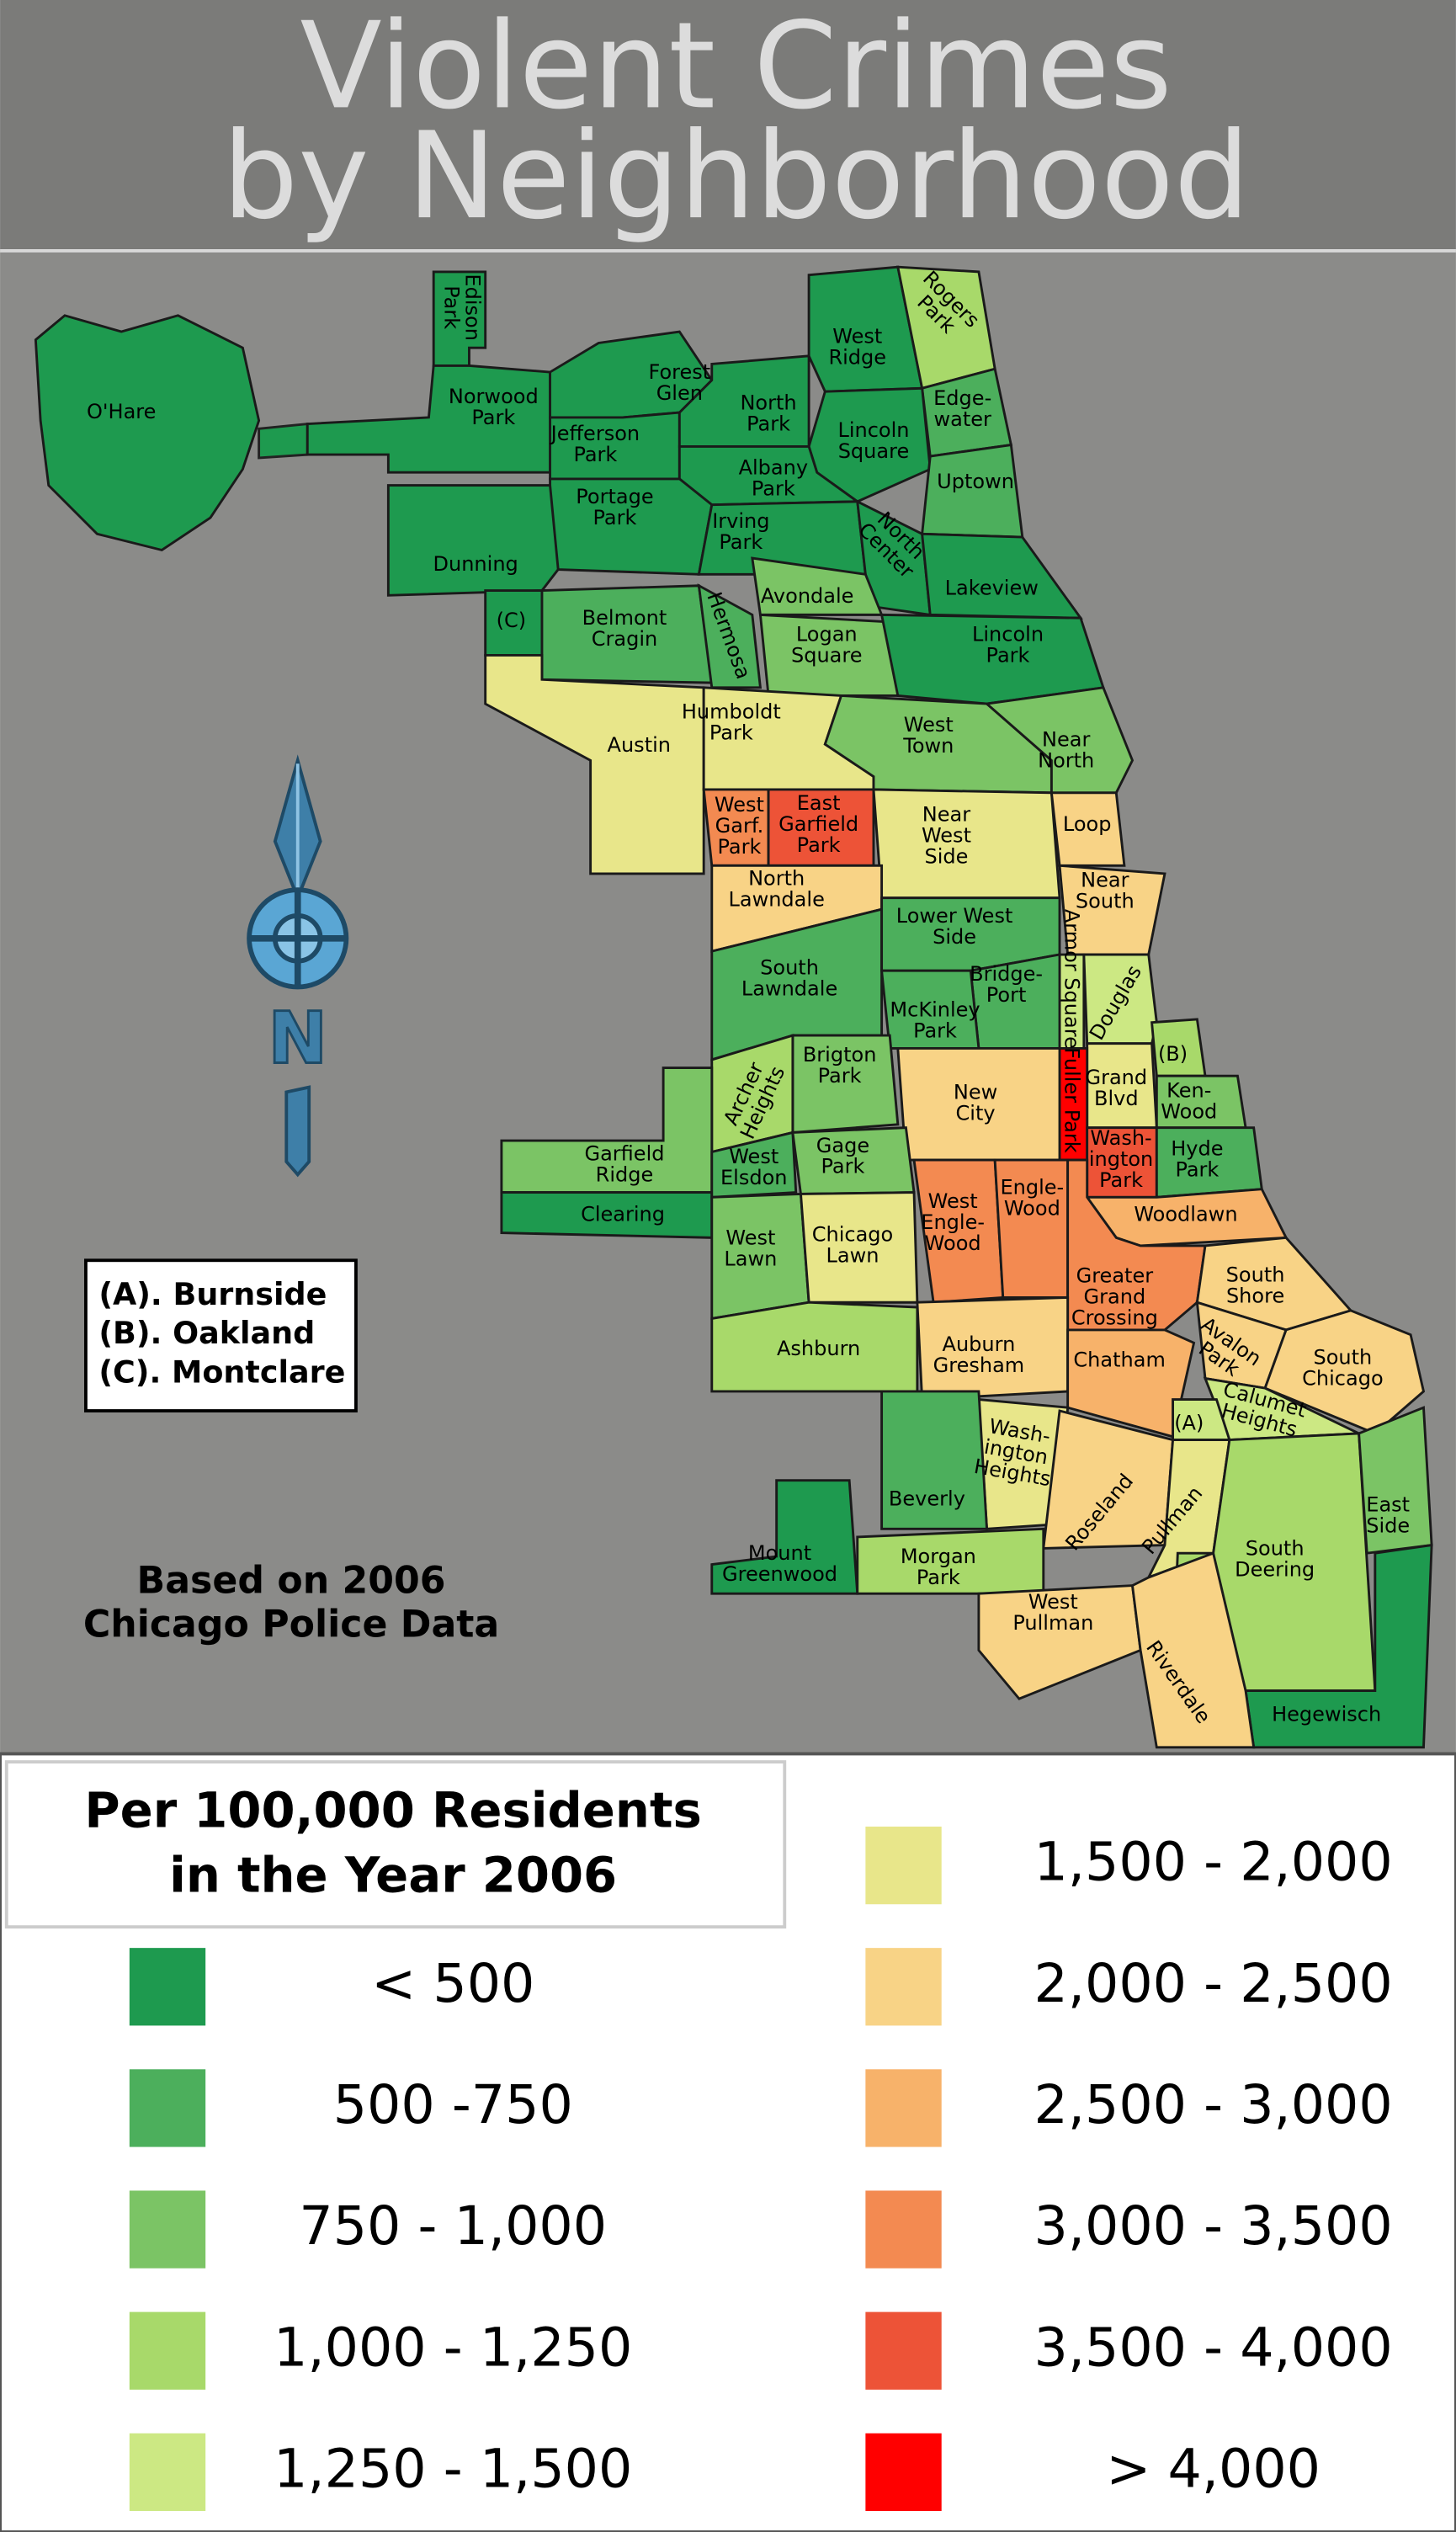 This screenshot has height=2532, width=1456. Describe the element at coordinates (297, 1038) in the screenshot. I see `compass-letter: N` at that location.